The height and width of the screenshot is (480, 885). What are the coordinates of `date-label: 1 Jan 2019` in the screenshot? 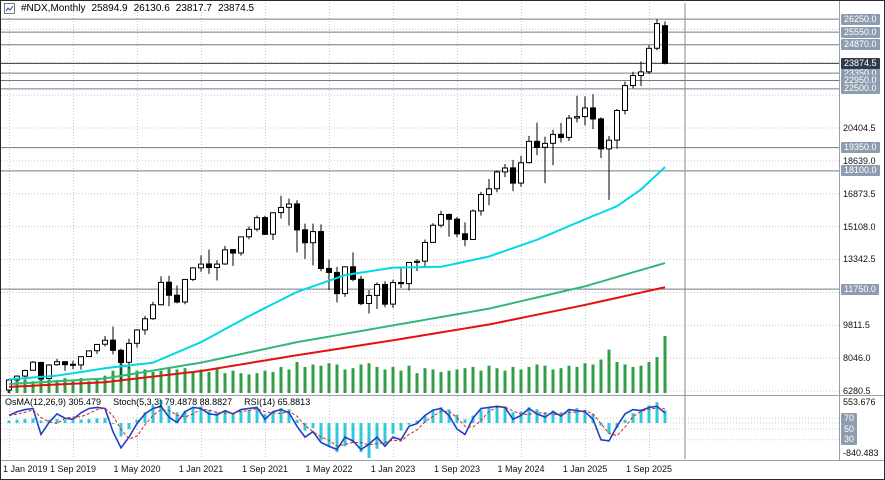 It's located at (25, 469).